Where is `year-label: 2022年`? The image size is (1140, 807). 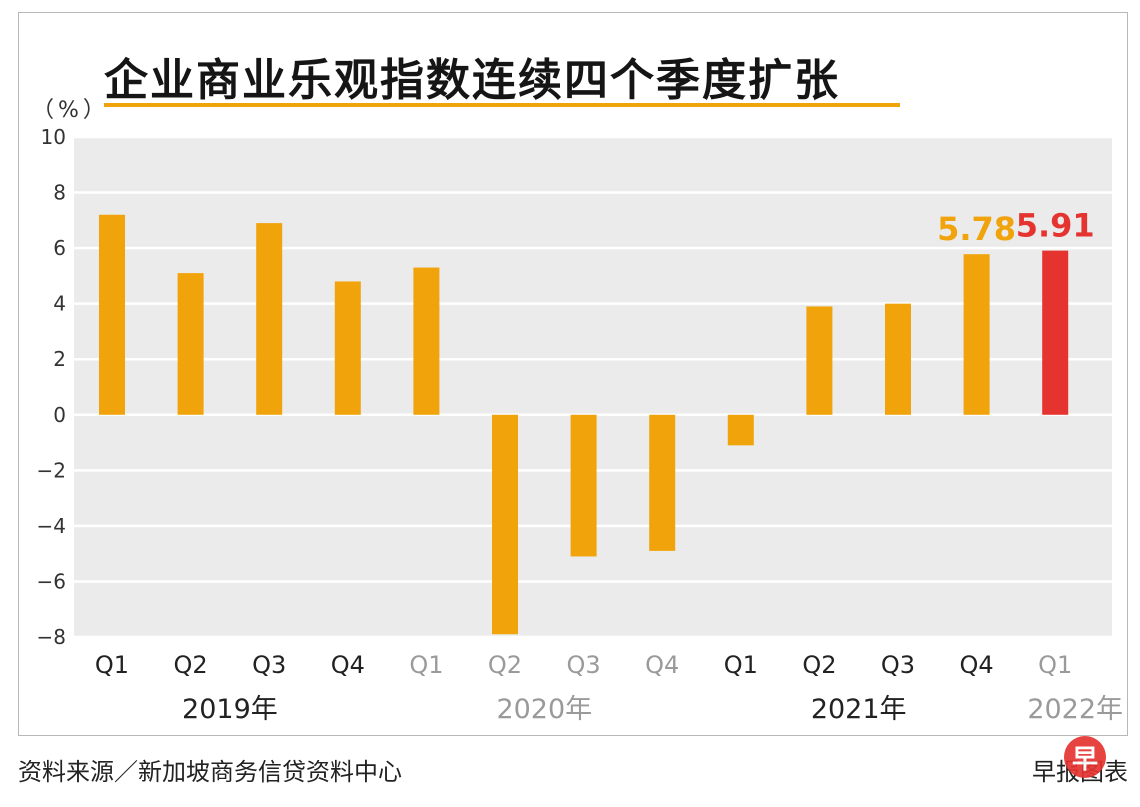 year-label: 2022年 is located at coordinates (1075, 709).